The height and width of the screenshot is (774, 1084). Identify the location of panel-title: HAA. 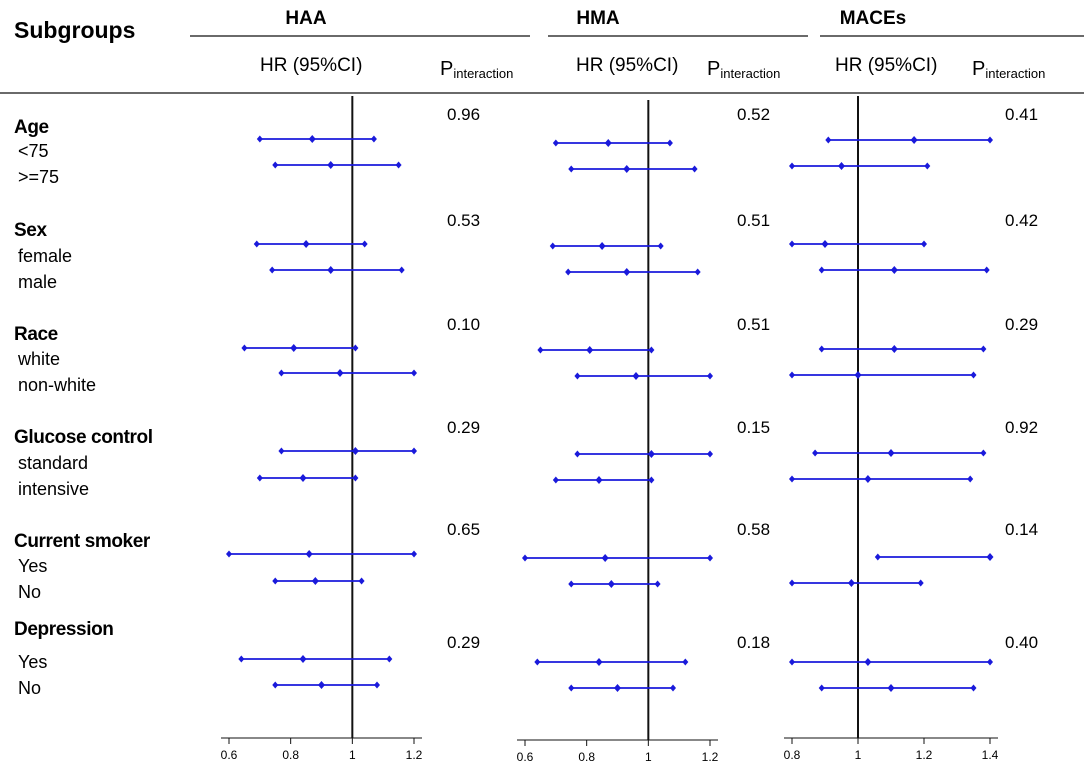
(305, 18).